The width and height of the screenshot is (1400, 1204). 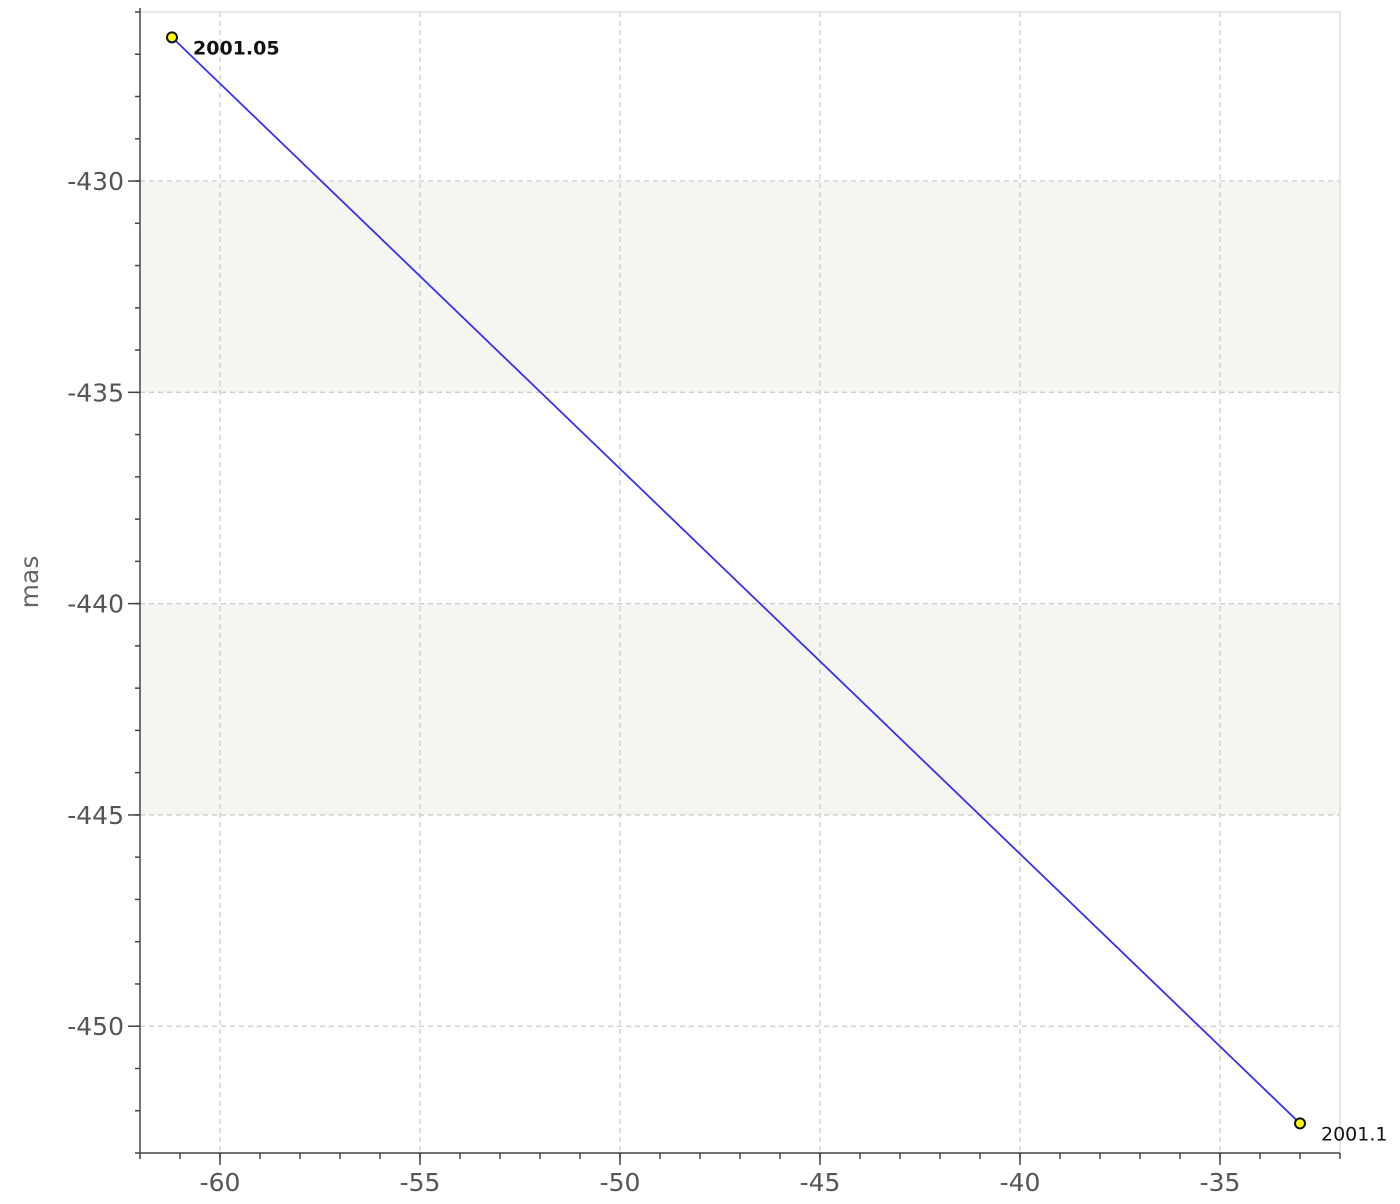 What do you see at coordinates (1354, 1134) in the screenshot?
I see `endpoint-label: 2001.1` at bounding box center [1354, 1134].